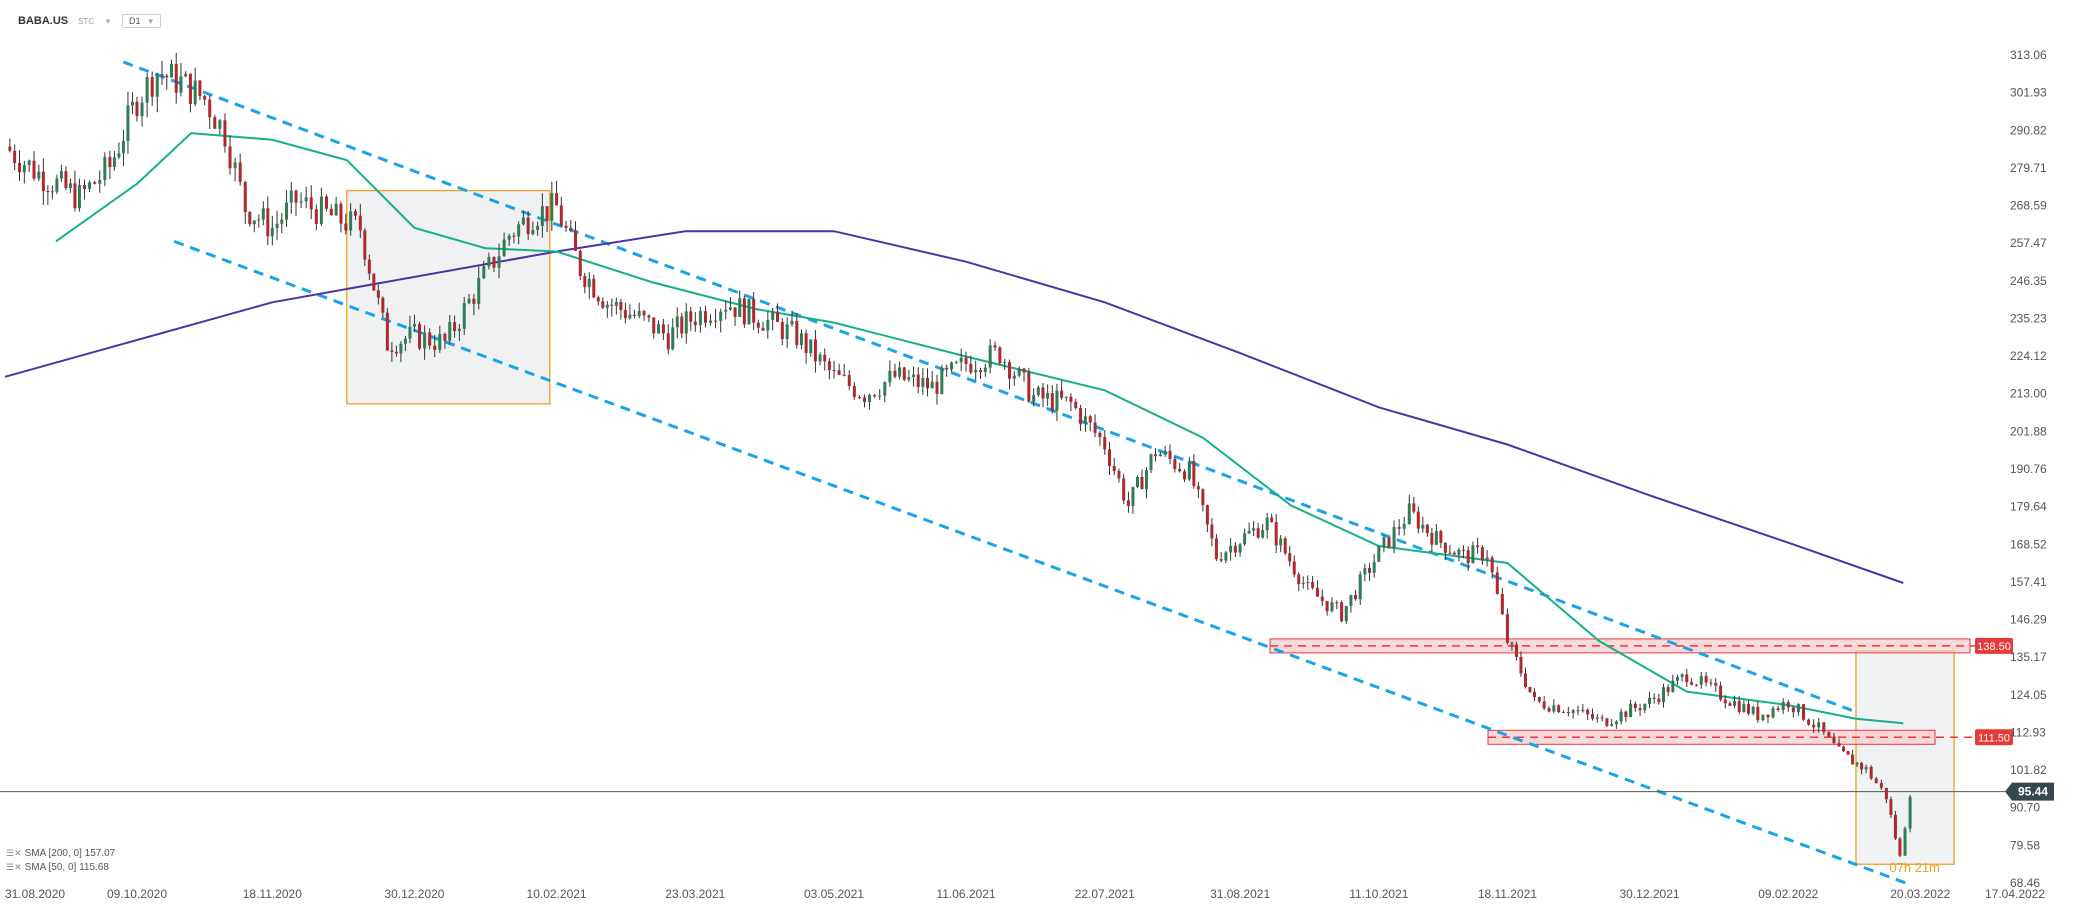 The width and height of the screenshot is (2079, 909). Describe the element at coordinates (1934, 867) in the screenshot. I see `timer-minutes-unit: m` at that location.